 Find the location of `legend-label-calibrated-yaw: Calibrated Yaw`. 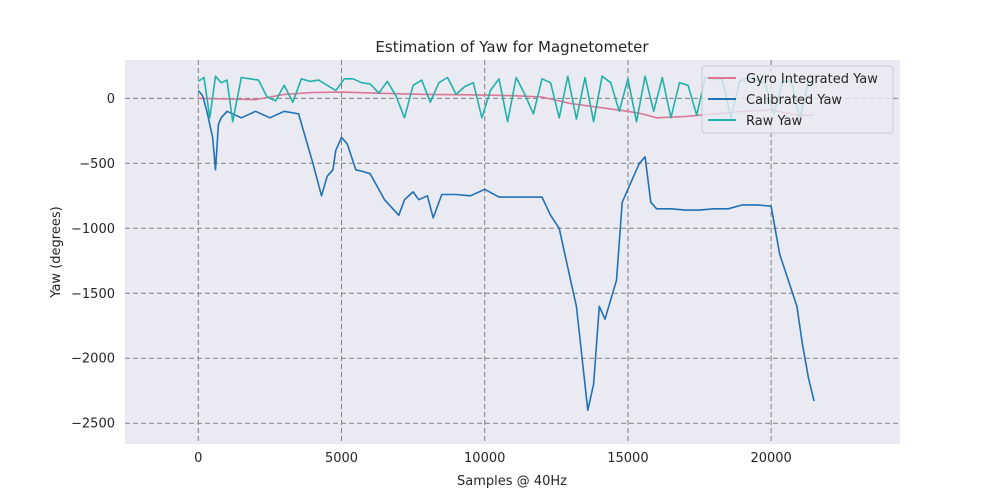

legend-label-calibrated-yaw: Calibrated Yaw is located at coordinates (794, 100).